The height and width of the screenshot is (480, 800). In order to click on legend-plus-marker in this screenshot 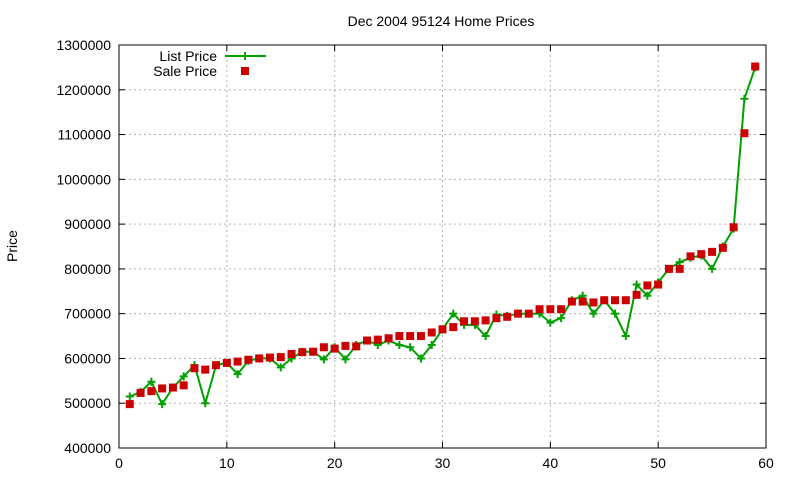, I will do `click(245, 56)`.